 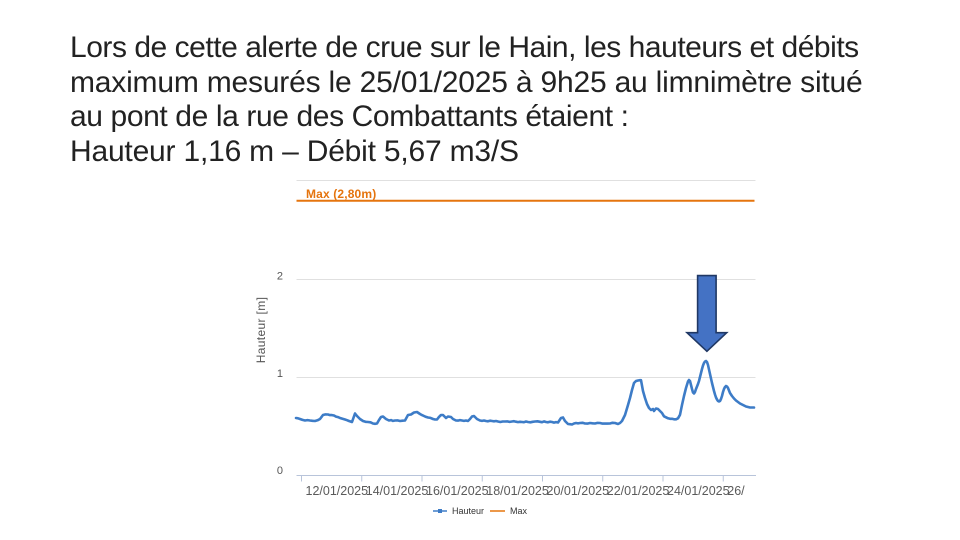 What do you see at coordinates (337, 491) in the screenshot?
I see `svg-text: 12/01/2025` at bounding box center [337, 491].